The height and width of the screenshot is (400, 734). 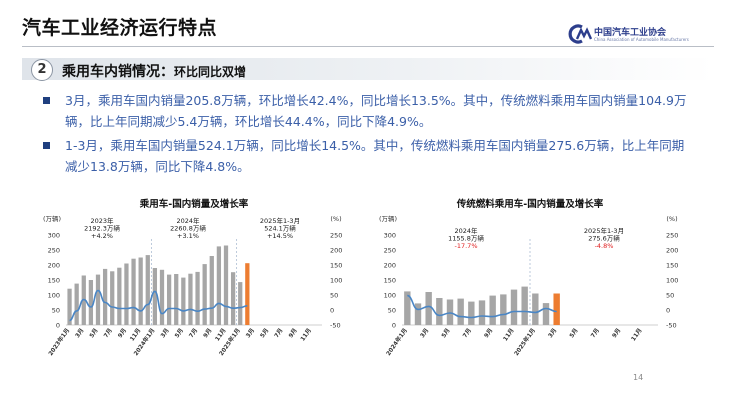 I want to click on y-tick-label-left: 100, so click(x=390, y=296).